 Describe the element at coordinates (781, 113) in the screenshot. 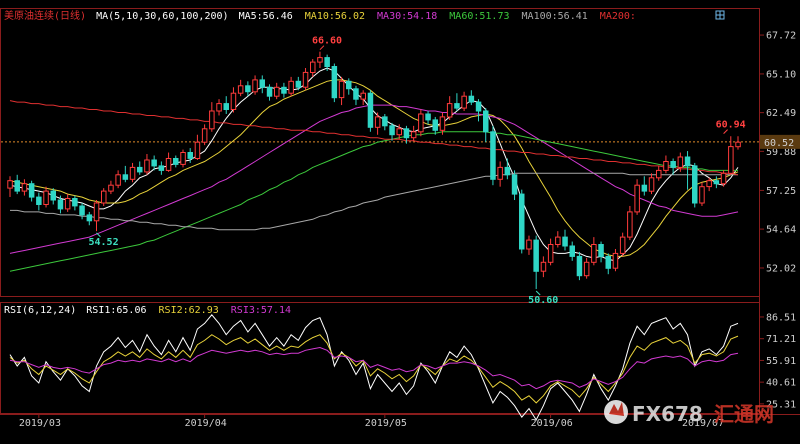

I see `price-tick-label: 62.49` at that location.